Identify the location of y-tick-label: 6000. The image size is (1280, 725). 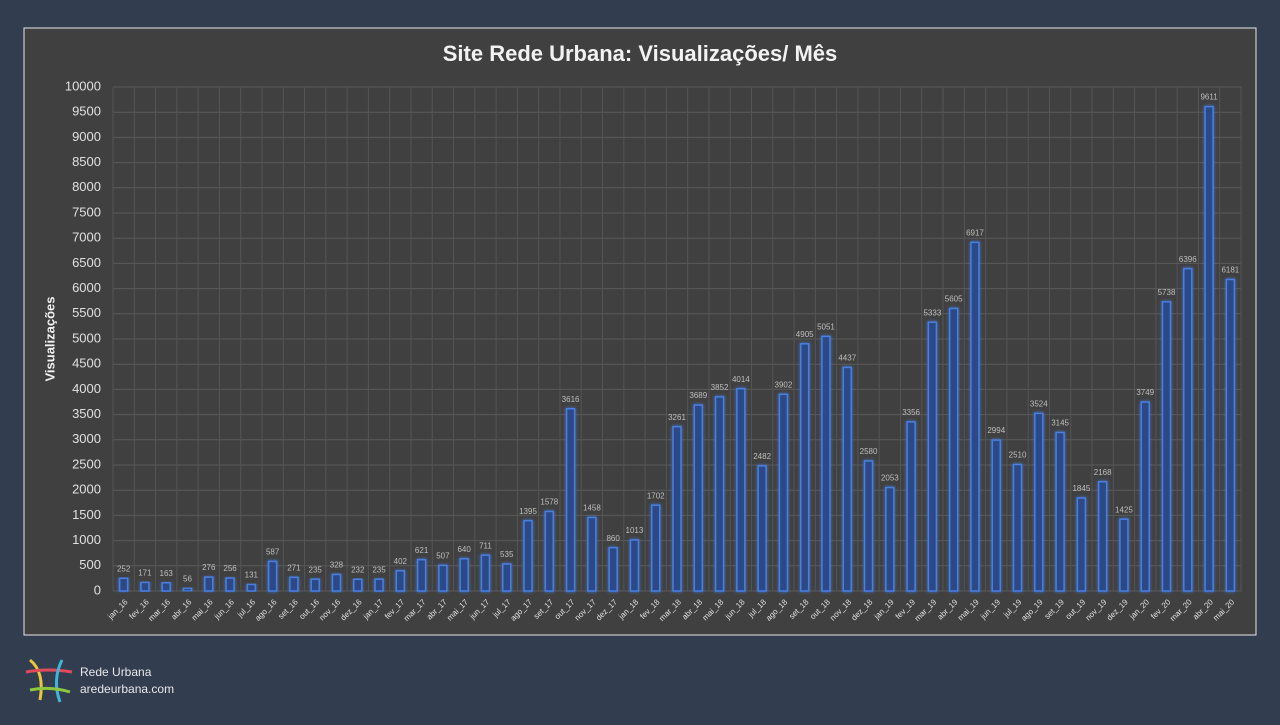
(86, 287).